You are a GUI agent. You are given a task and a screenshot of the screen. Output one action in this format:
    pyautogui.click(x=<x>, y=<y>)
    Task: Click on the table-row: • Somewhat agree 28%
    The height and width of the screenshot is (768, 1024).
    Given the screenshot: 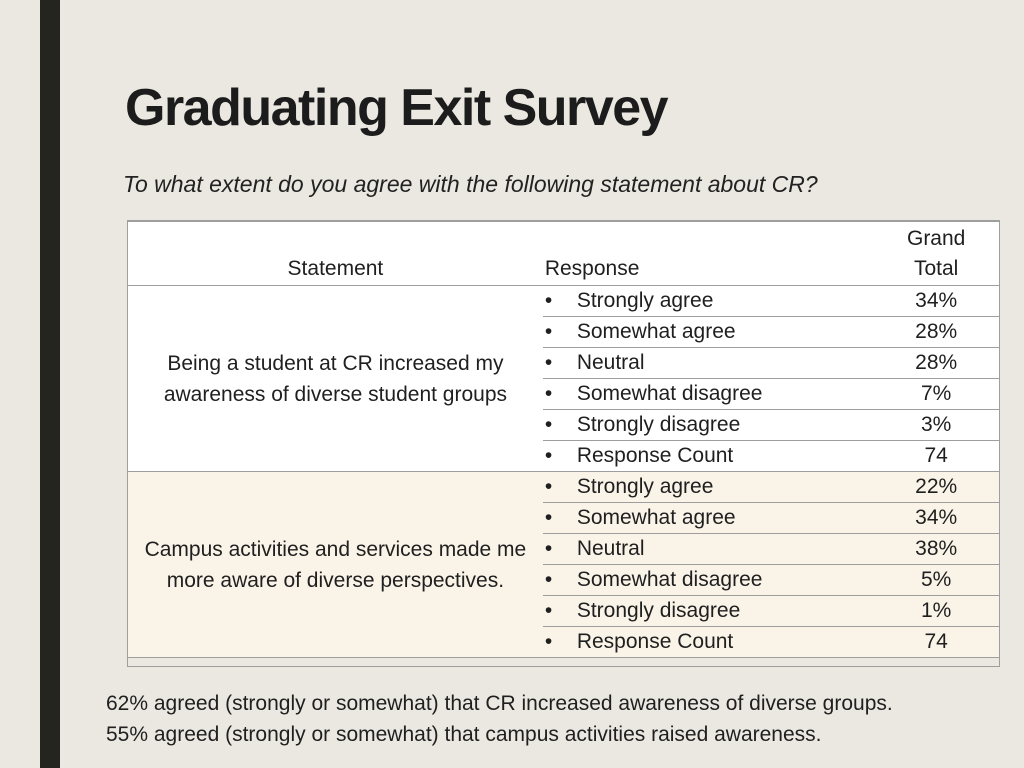 What is the action you would take?
    pyautogui.click(x=563, y=332)
    